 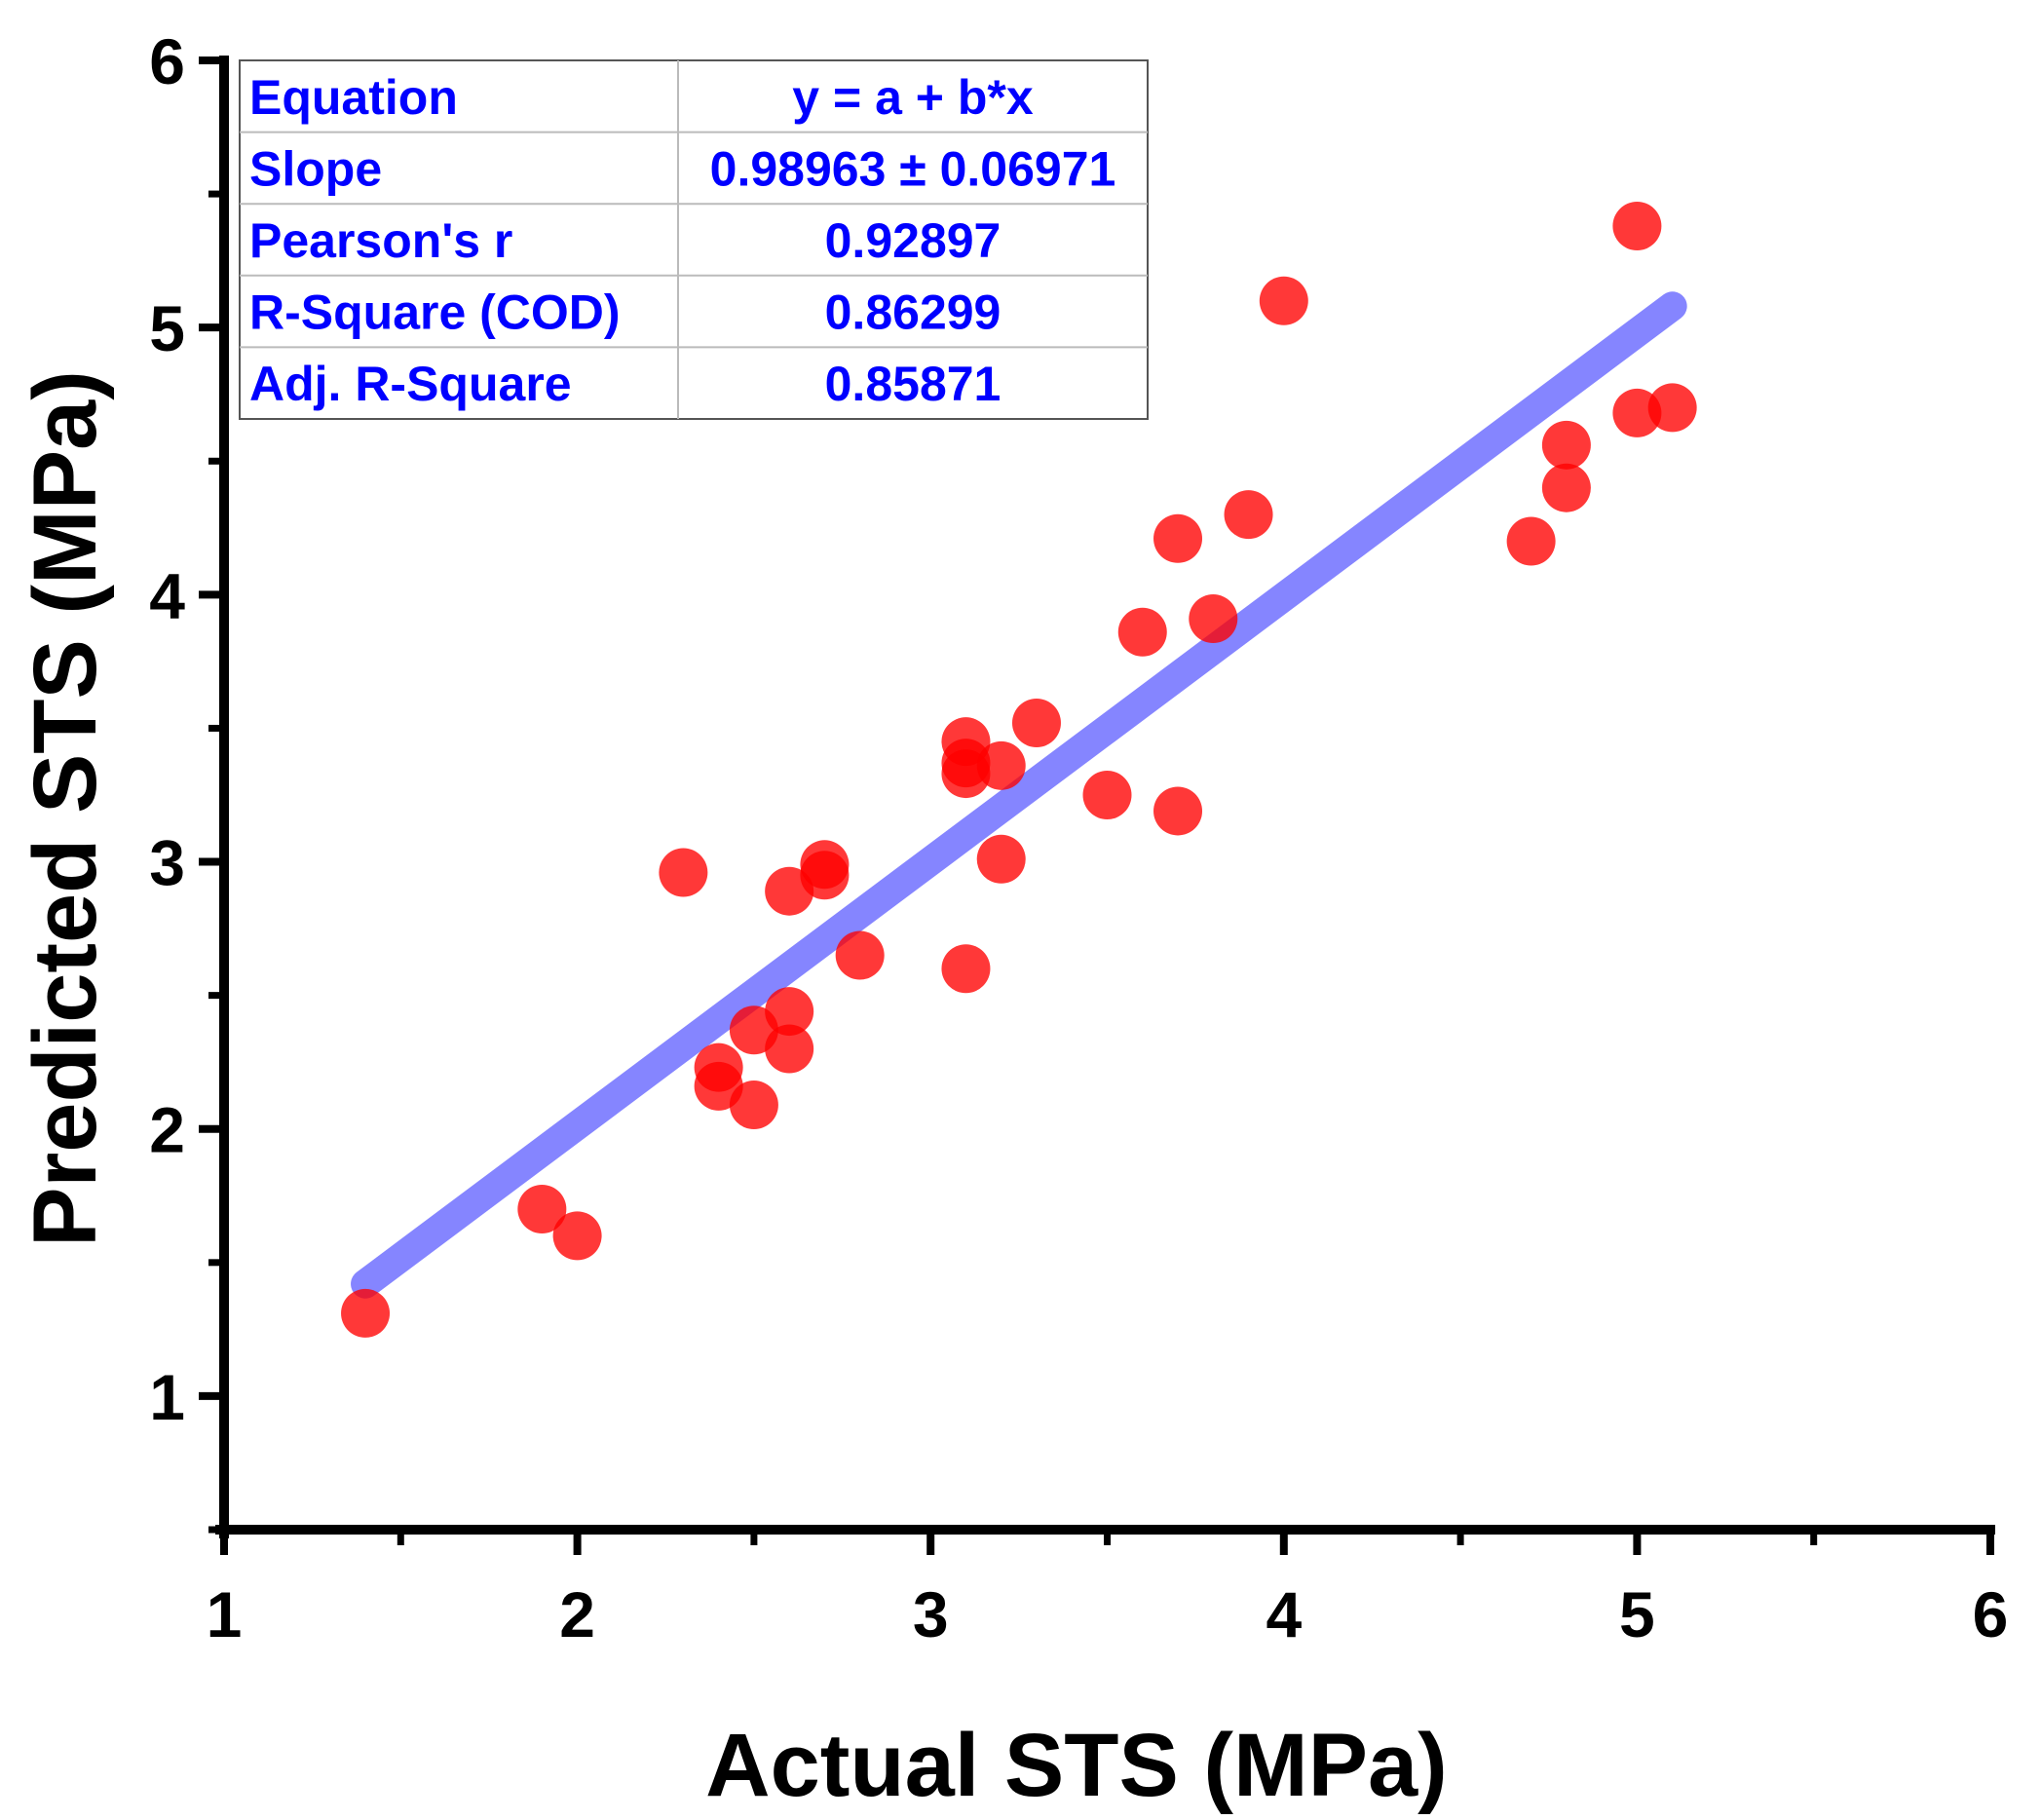 I want to click on y-tick-label: 2, so click(x=167, y=1130).